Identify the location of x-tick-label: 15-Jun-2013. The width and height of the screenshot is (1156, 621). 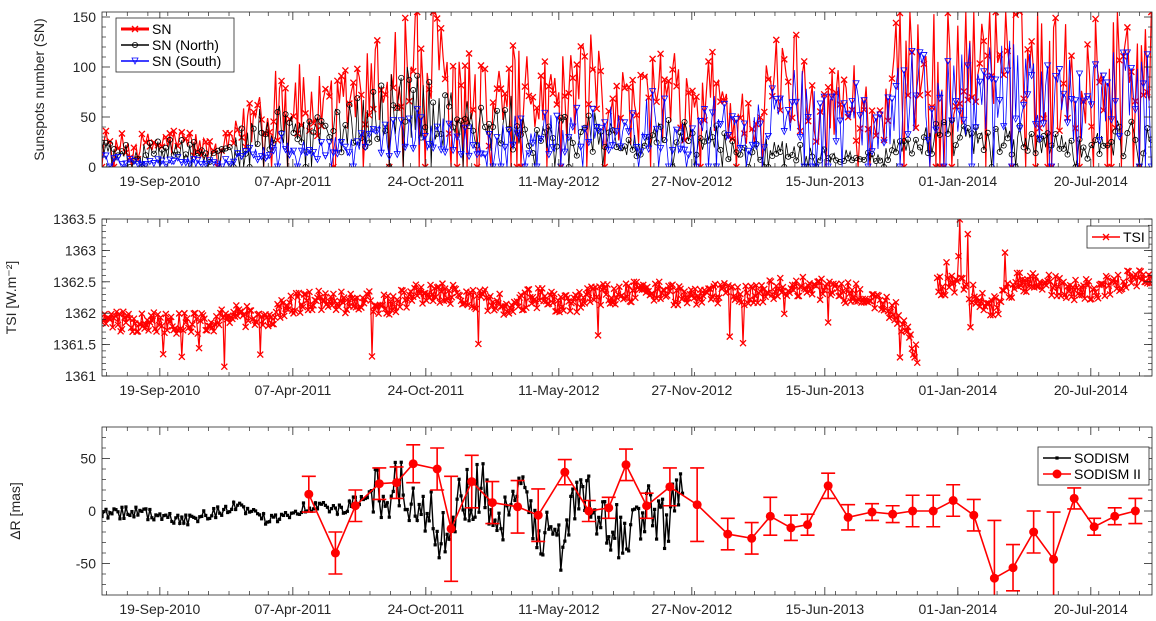
(825, 609).